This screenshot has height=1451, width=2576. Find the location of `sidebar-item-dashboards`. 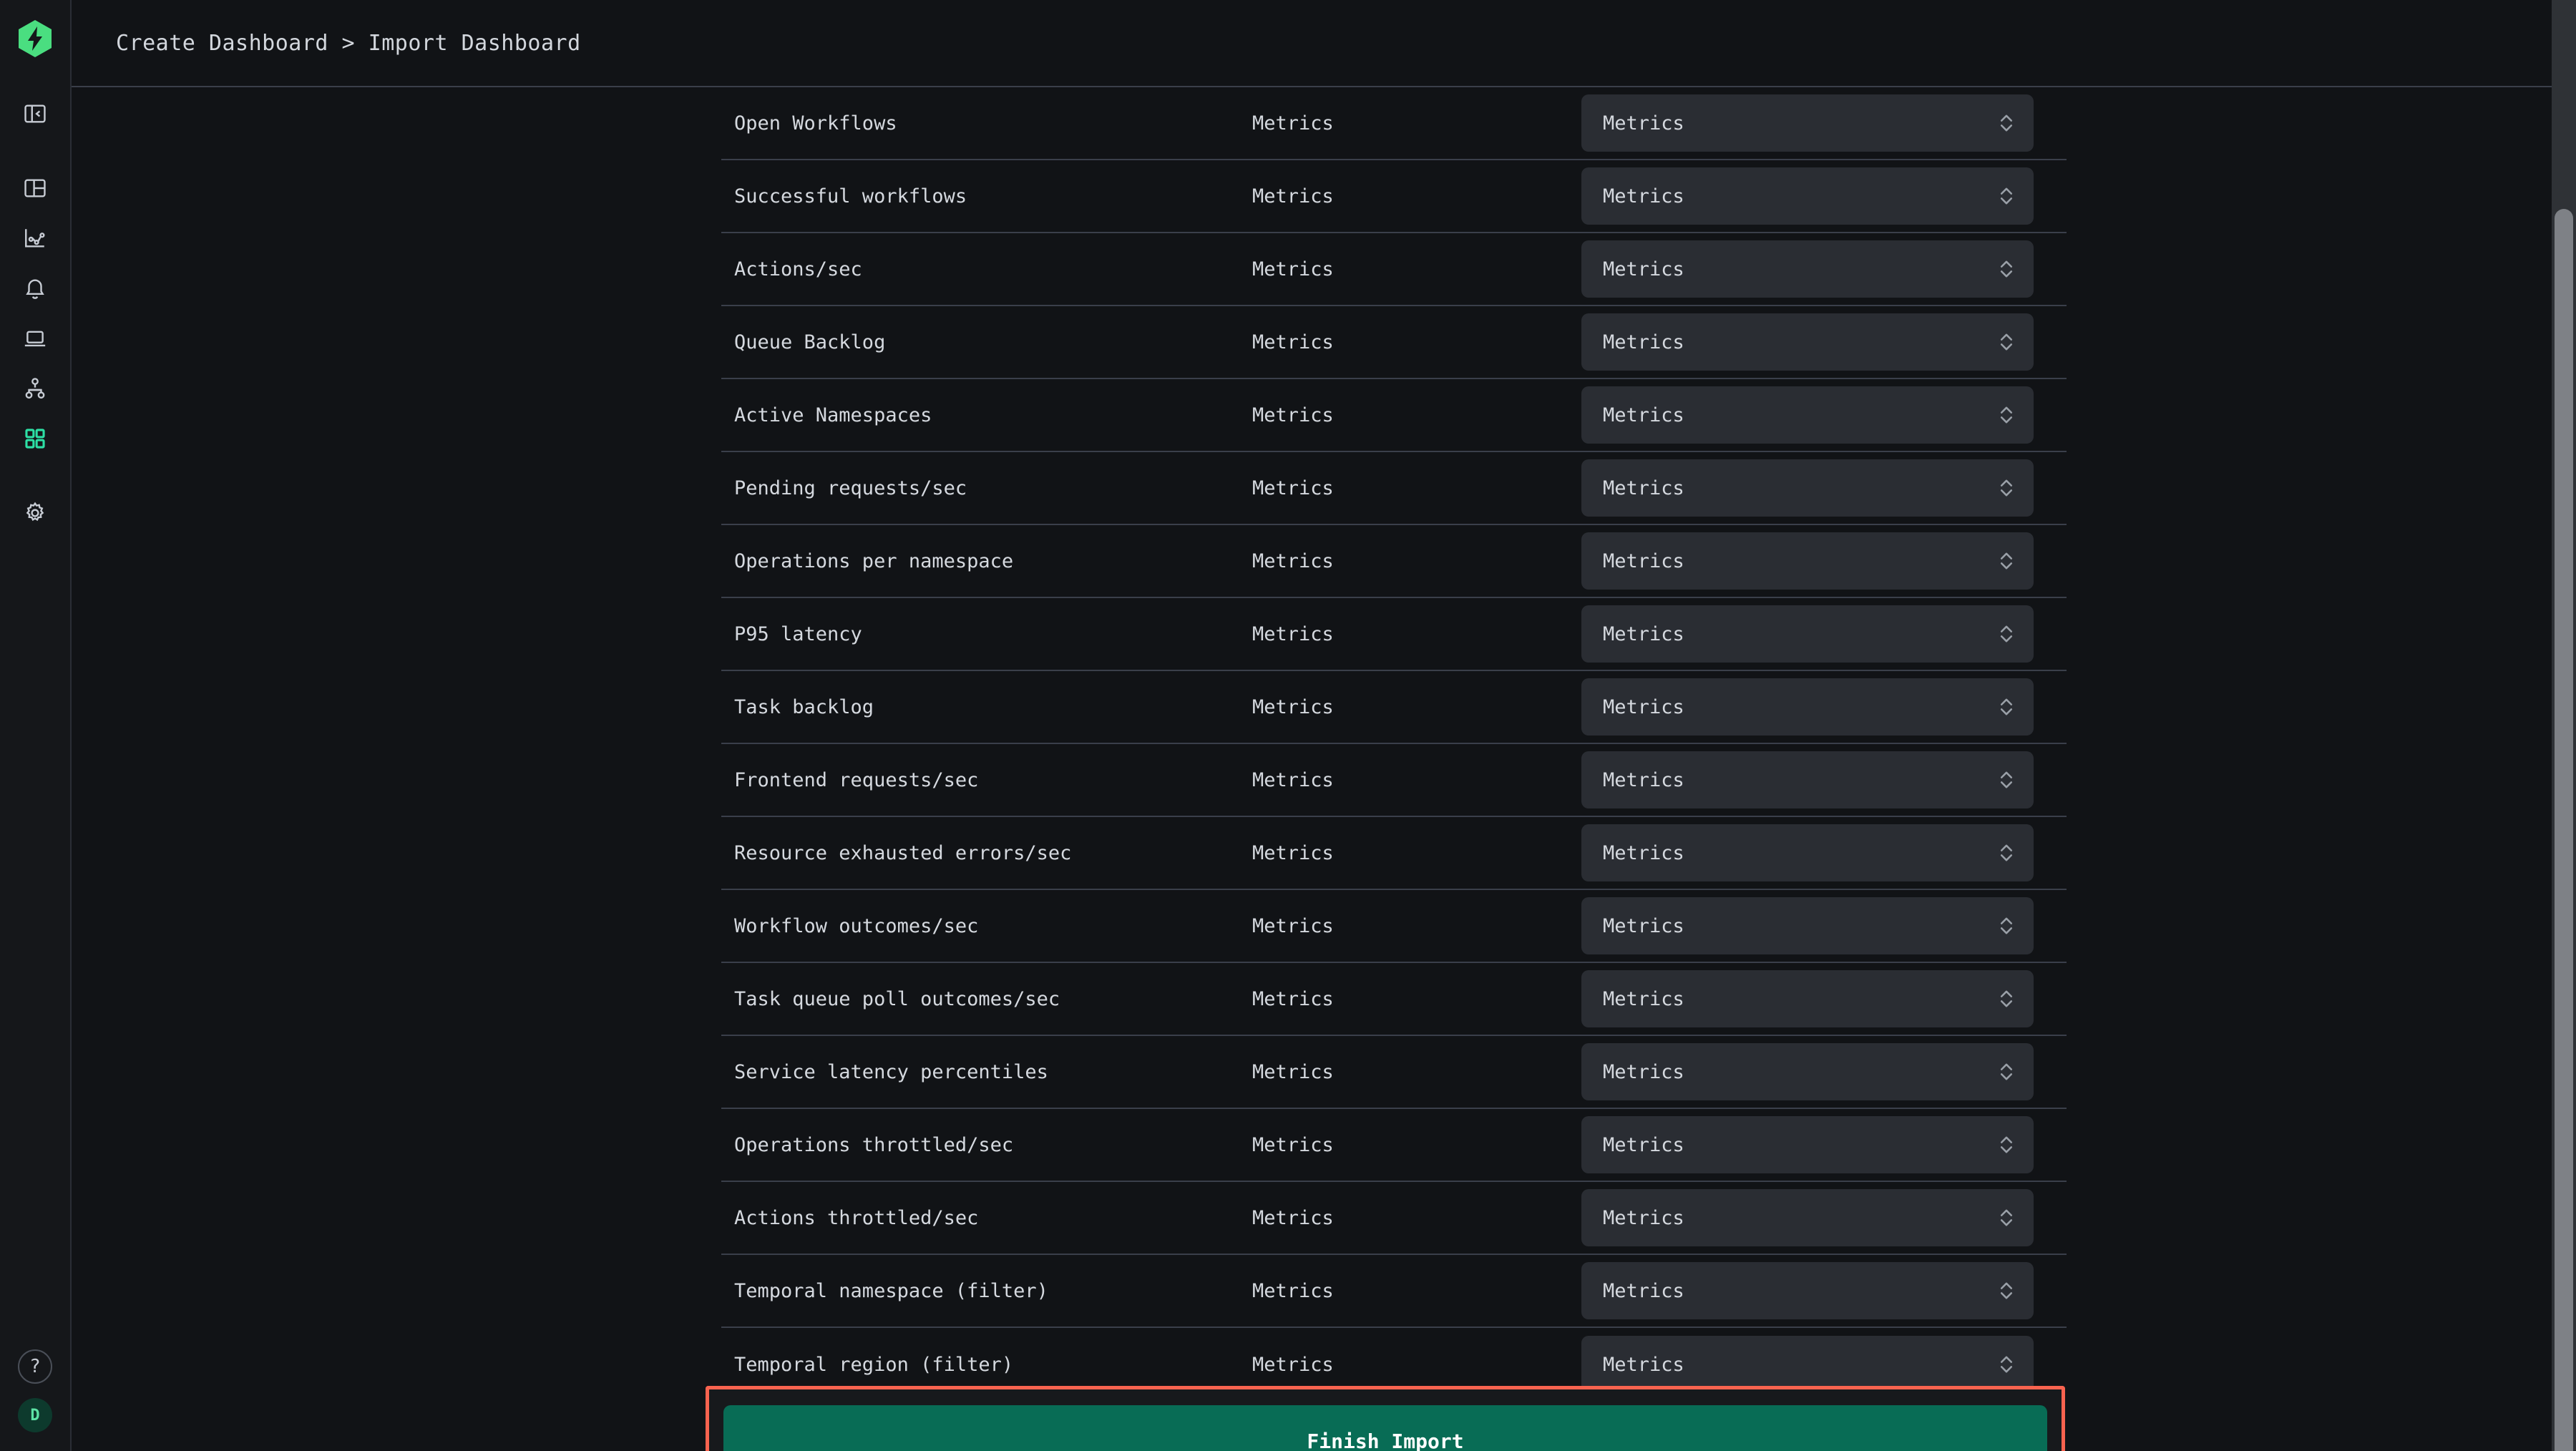

sidebar-item-dashboards is located at coordinates (35, 189).